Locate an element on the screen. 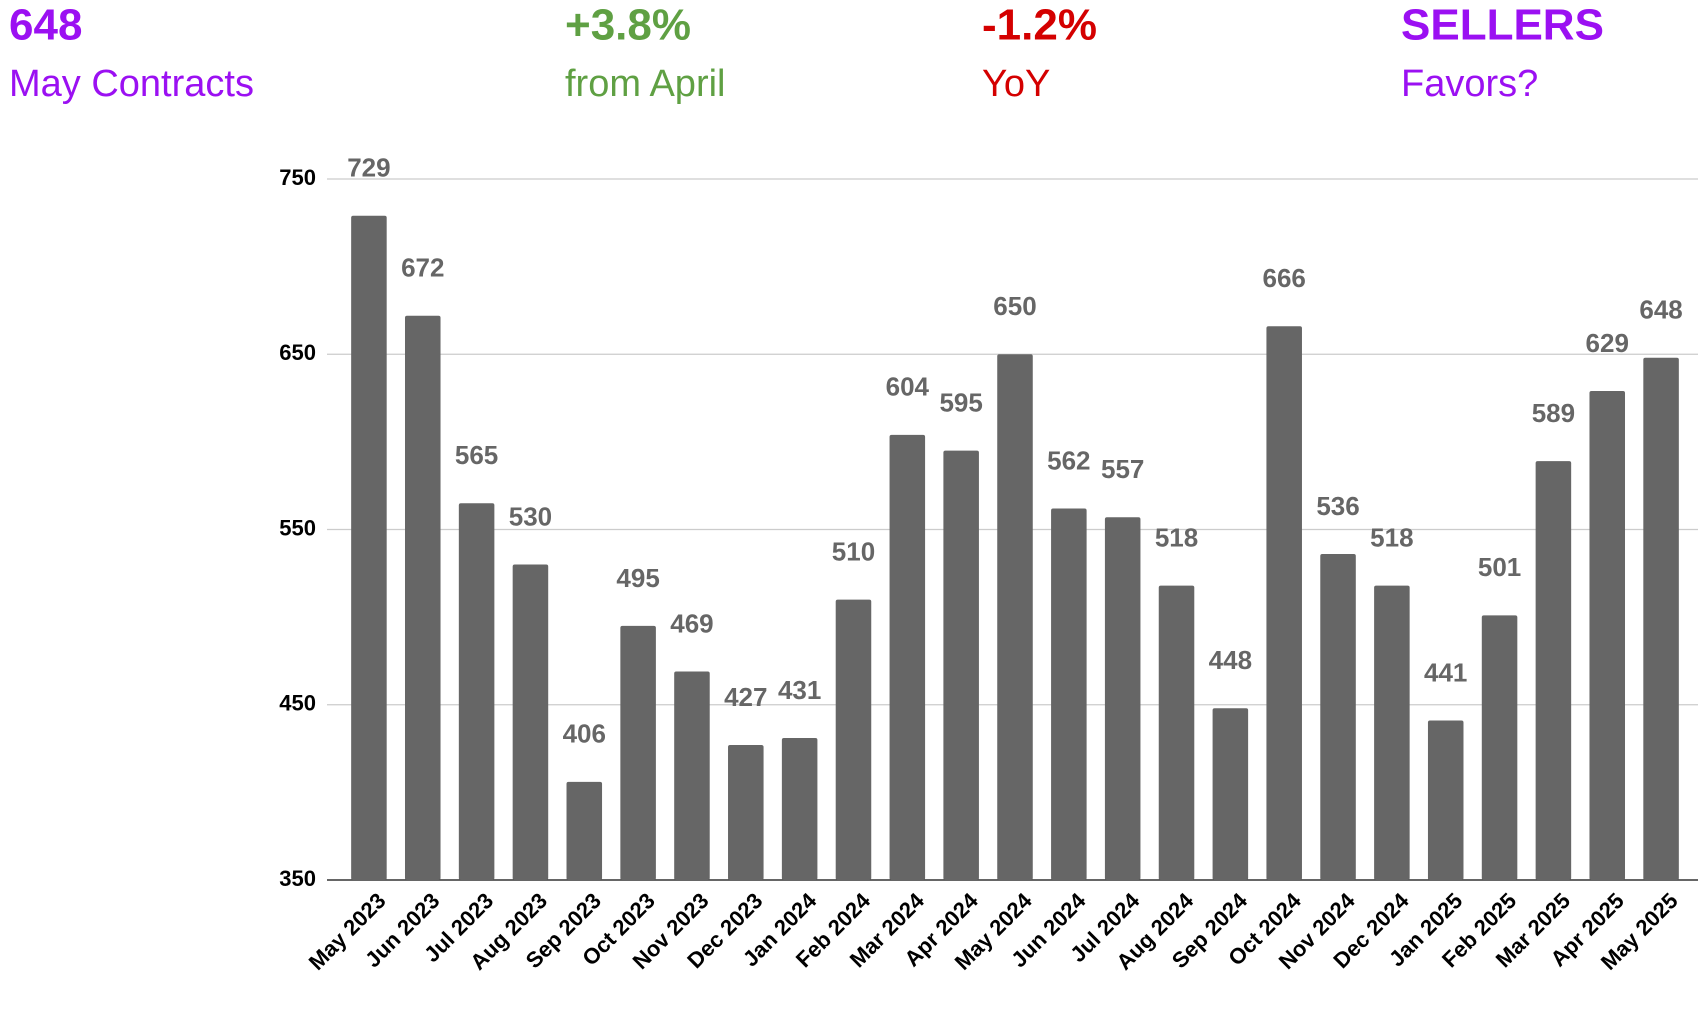 This screenshot has height=1020, width=1702. value-label: 666 is located at coordinates (1284, 278).